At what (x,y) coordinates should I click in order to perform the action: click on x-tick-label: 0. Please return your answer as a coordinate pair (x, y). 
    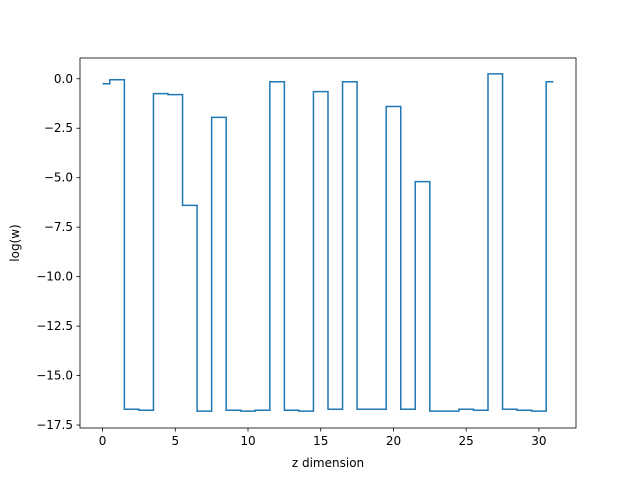
    Looking at the image, I should click on (103, 441).